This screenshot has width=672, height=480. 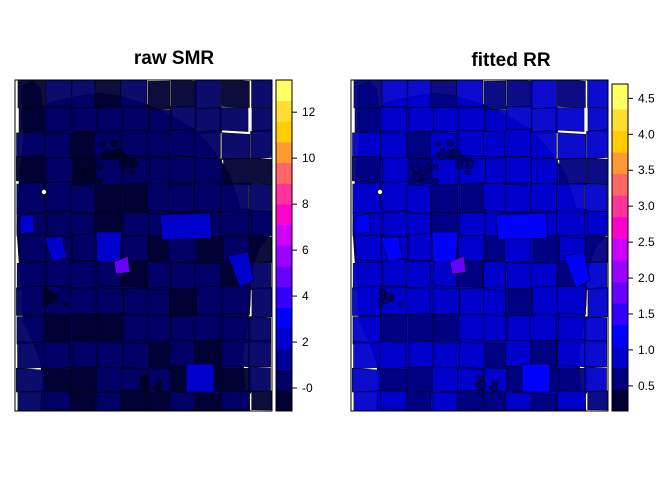 I want to click on map-water, so click(x=44, y=192).